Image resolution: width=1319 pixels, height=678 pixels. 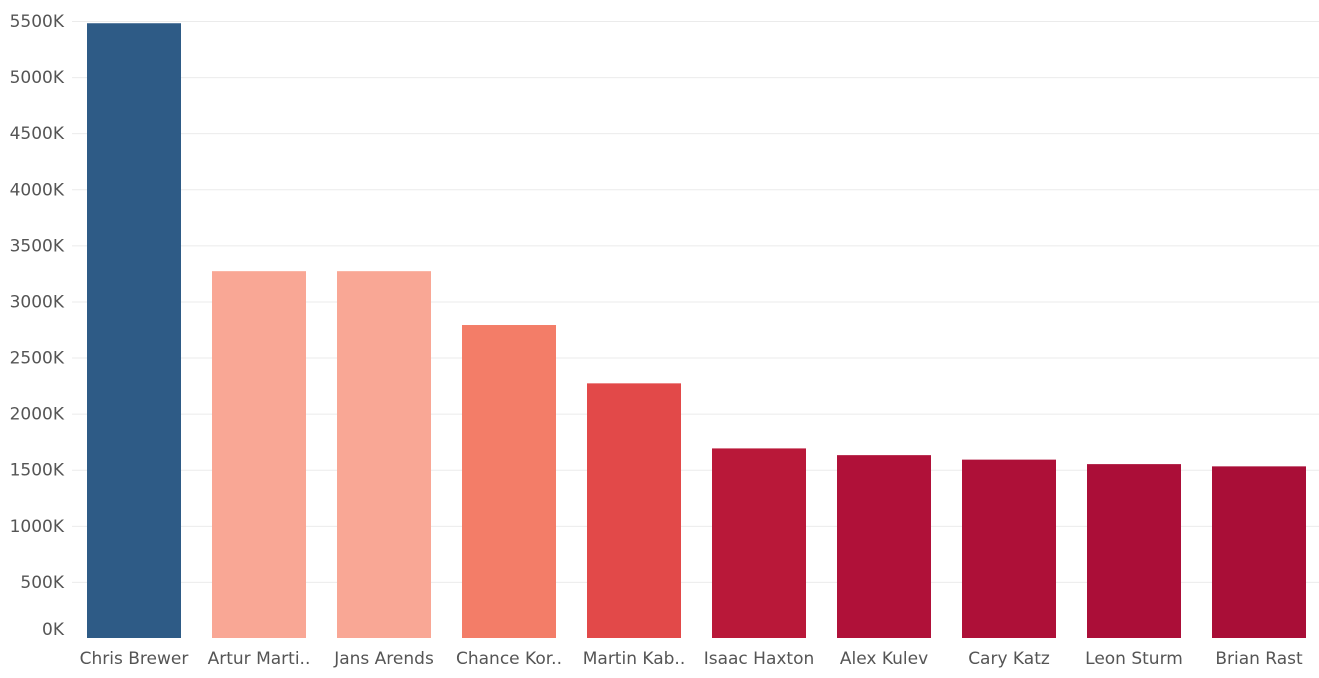 I want to click on y-tick-label: 500K, so click(x=42, y=583).